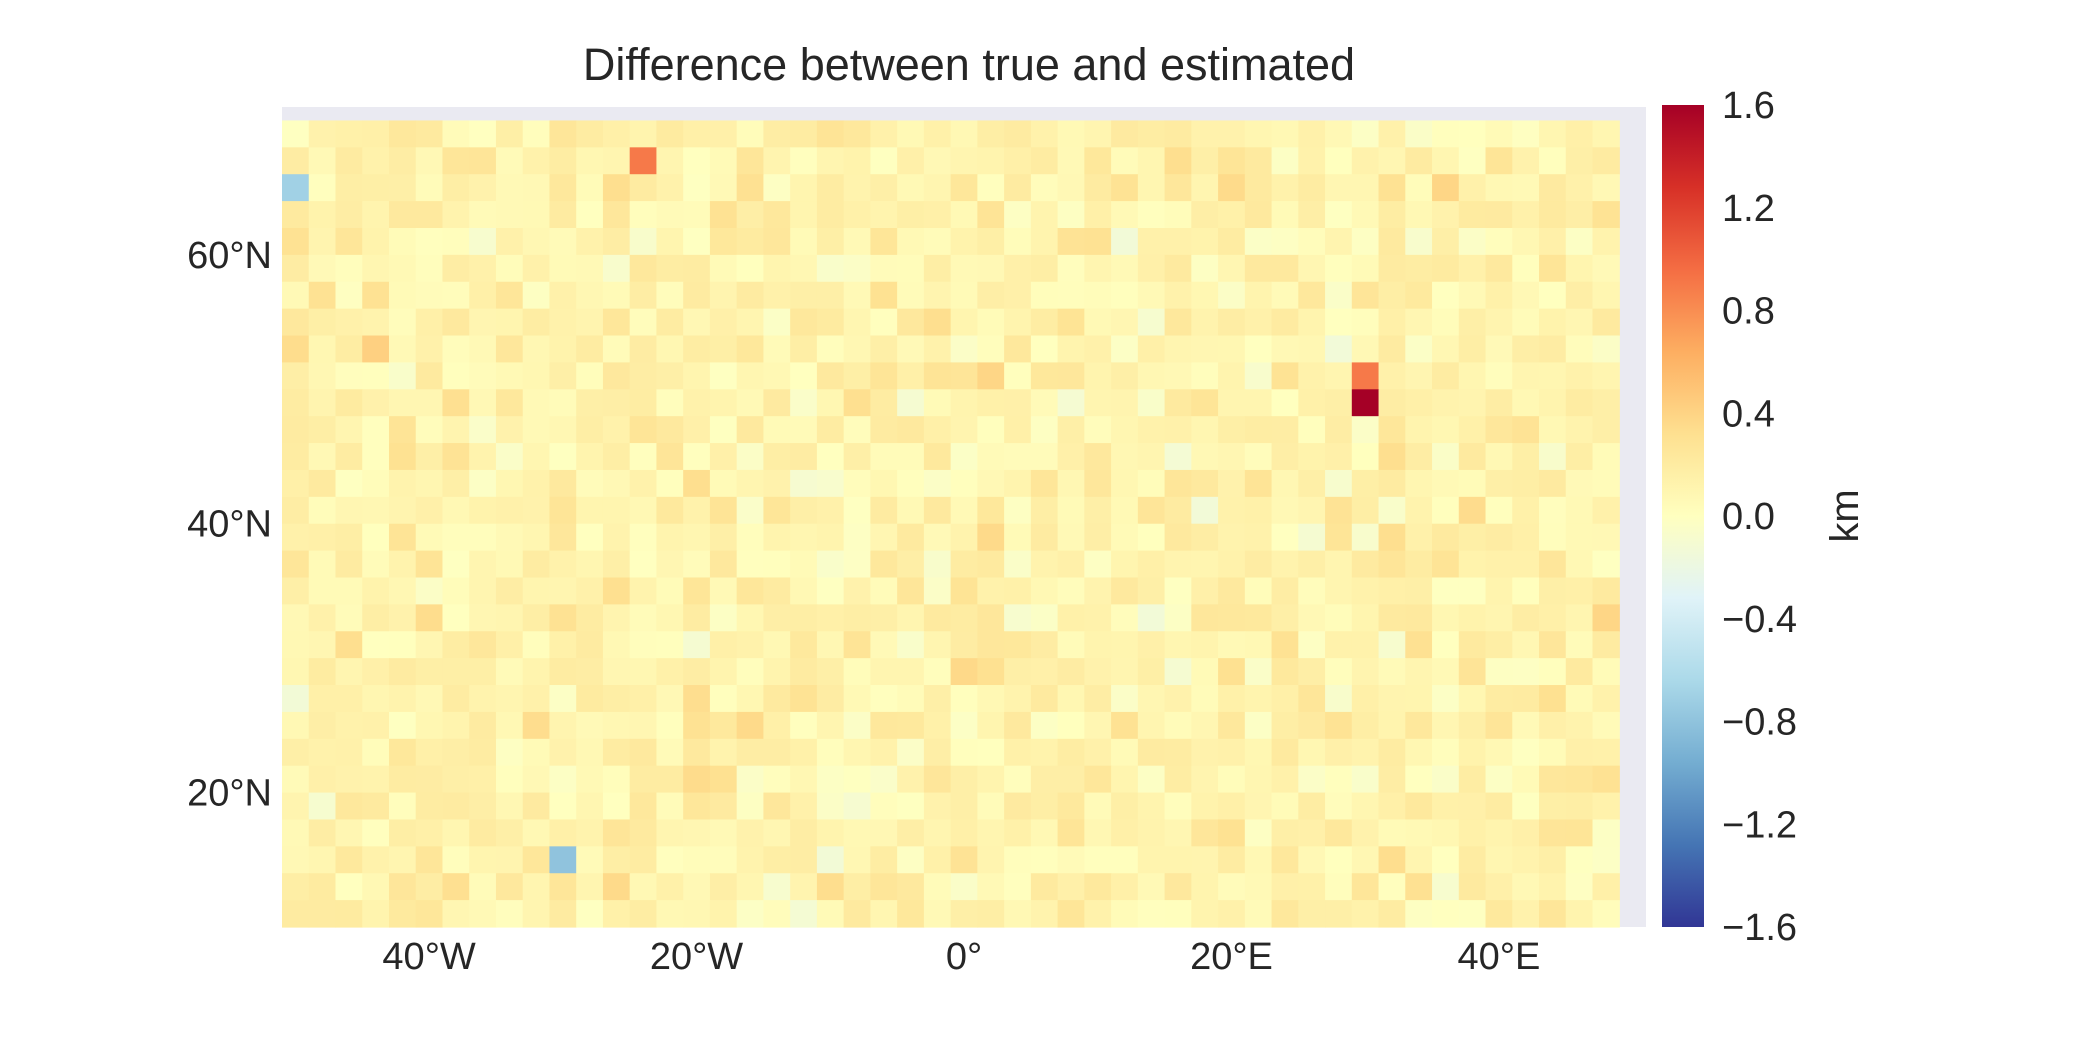  What do you see at coordinates (964, 957) in the screenshot?
I see `x-tick-label: 0°` at bounding box center [964, 957].